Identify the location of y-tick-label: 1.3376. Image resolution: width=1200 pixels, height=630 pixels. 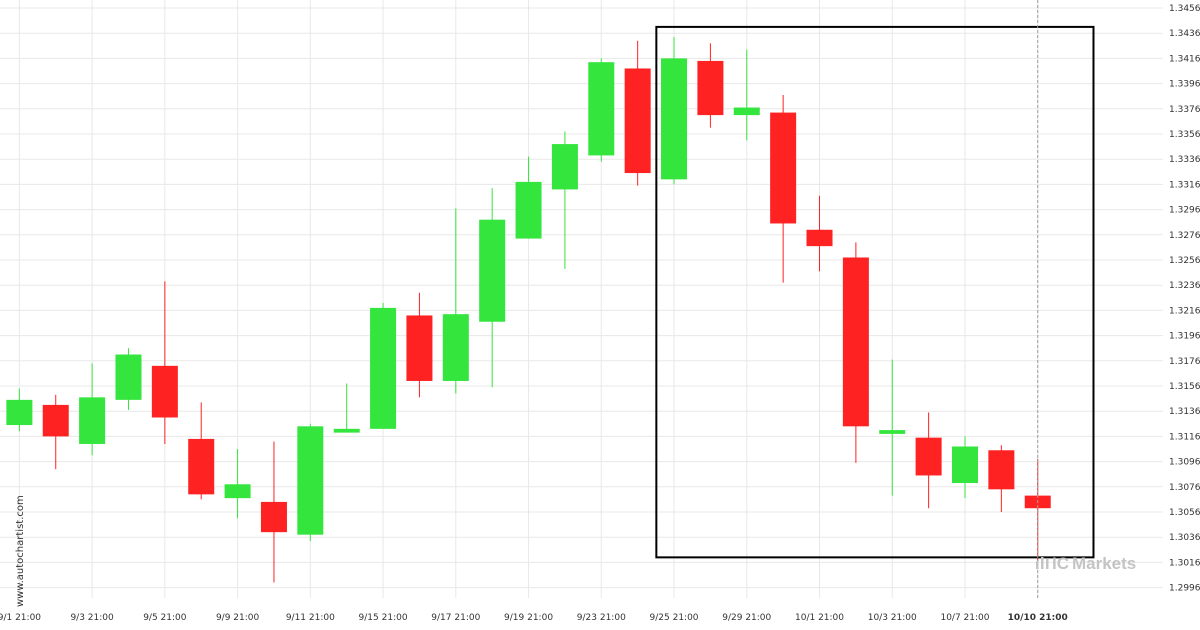
(1184, 110).